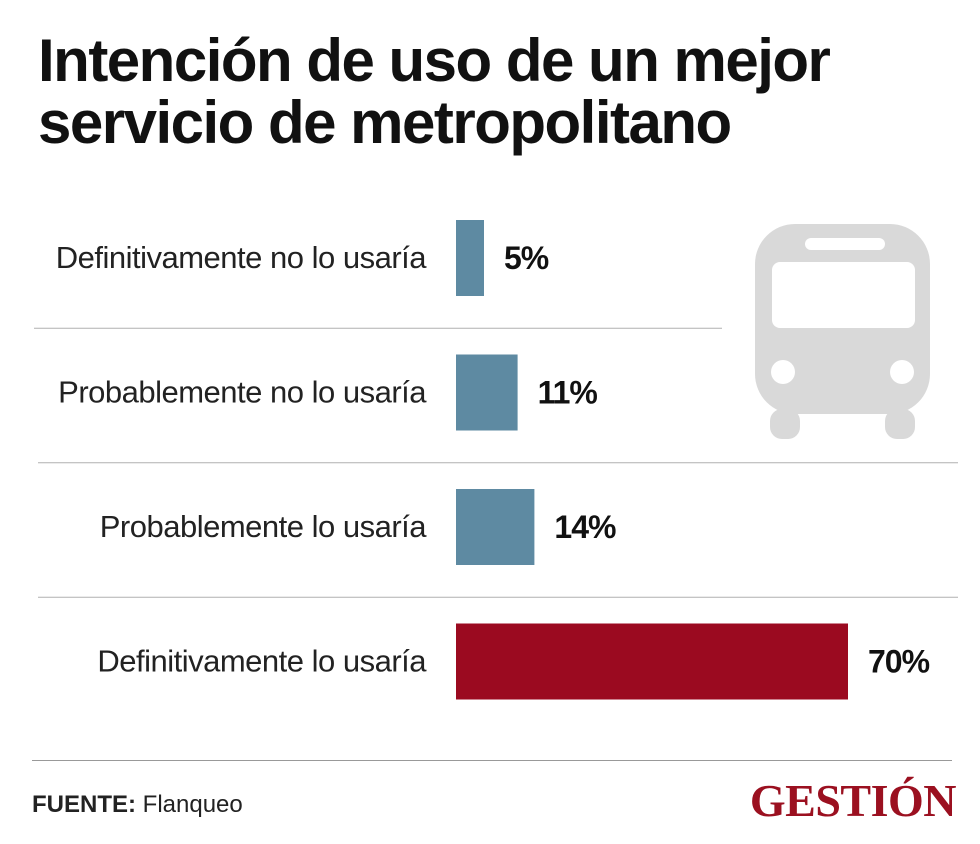 Image resolution: width=980 pixels, height=844 pixels. What do you see at coordinates (853, 800) in the screenshot?
I see `gestion-logo: GESTIÓN` at bounding box center [853, 800].